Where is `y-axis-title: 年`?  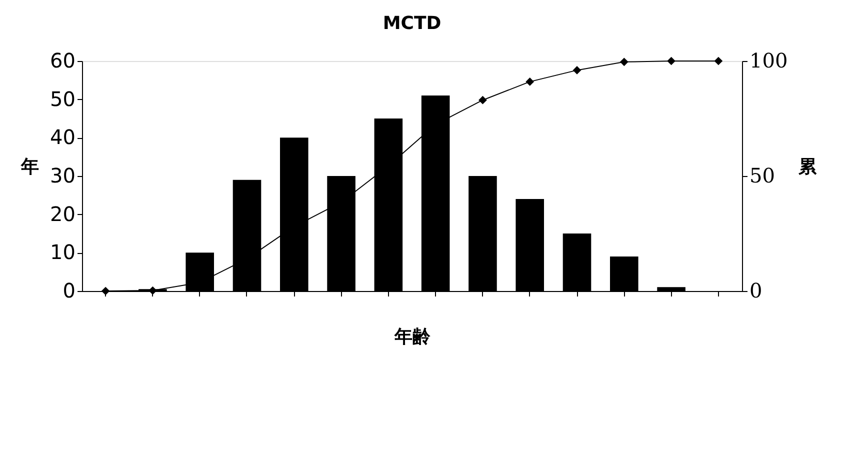 y-axis-title: 年 is located at coordinates (30, 167).